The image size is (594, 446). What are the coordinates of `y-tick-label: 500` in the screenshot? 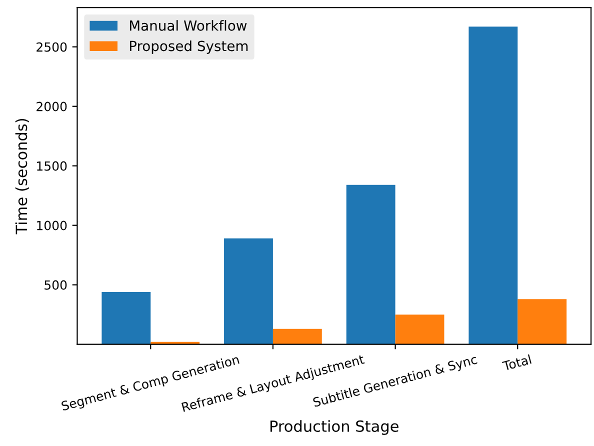 It's located at (55, 285).